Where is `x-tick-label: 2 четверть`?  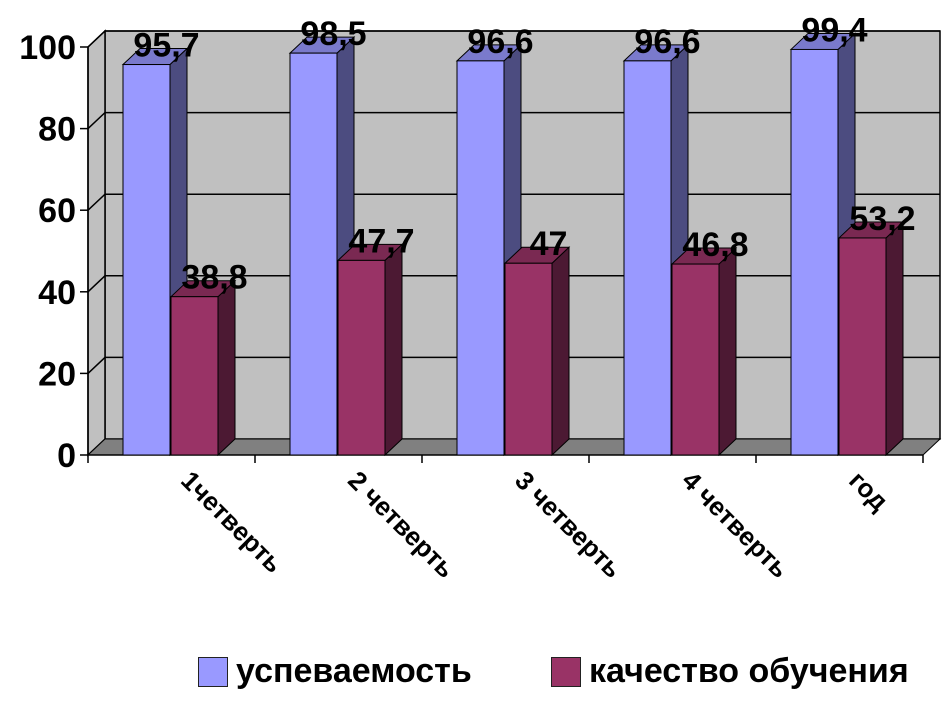
x-tick-label: 2 четверть is located at coordinates (401, 524).